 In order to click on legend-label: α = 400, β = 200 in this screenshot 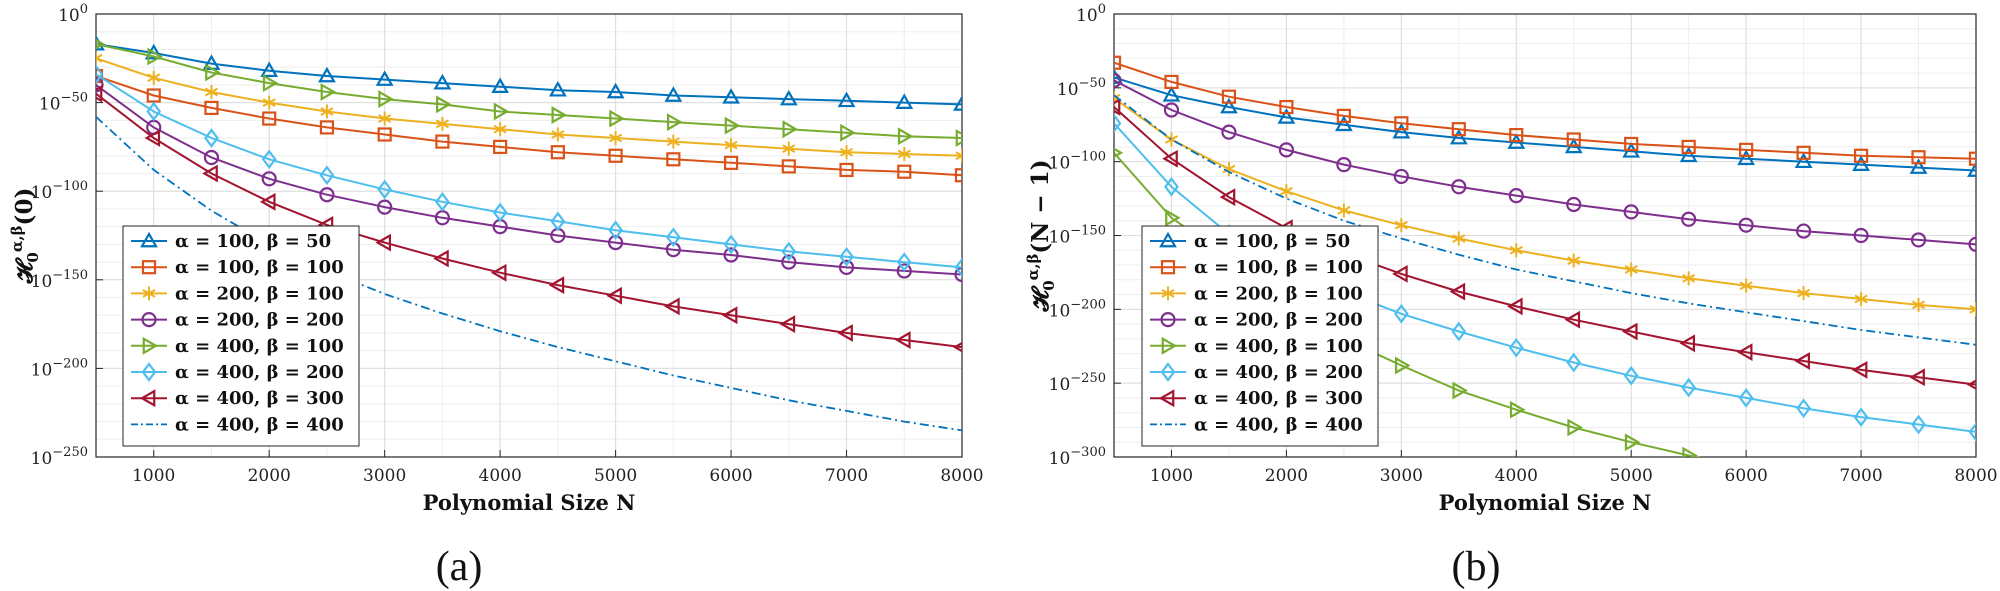, I will do `click(259, 372)`.